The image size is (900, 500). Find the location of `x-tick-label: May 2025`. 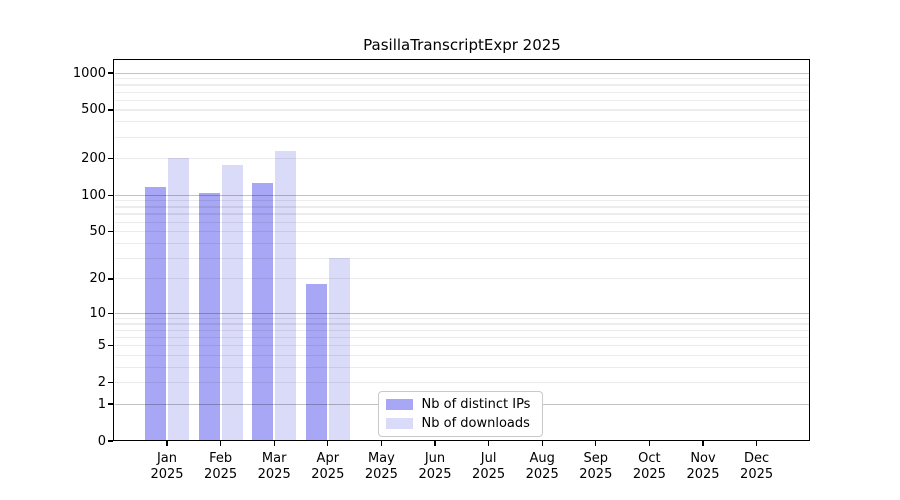

x-tick-label: May 2025 is located at coordinates (381, 466).